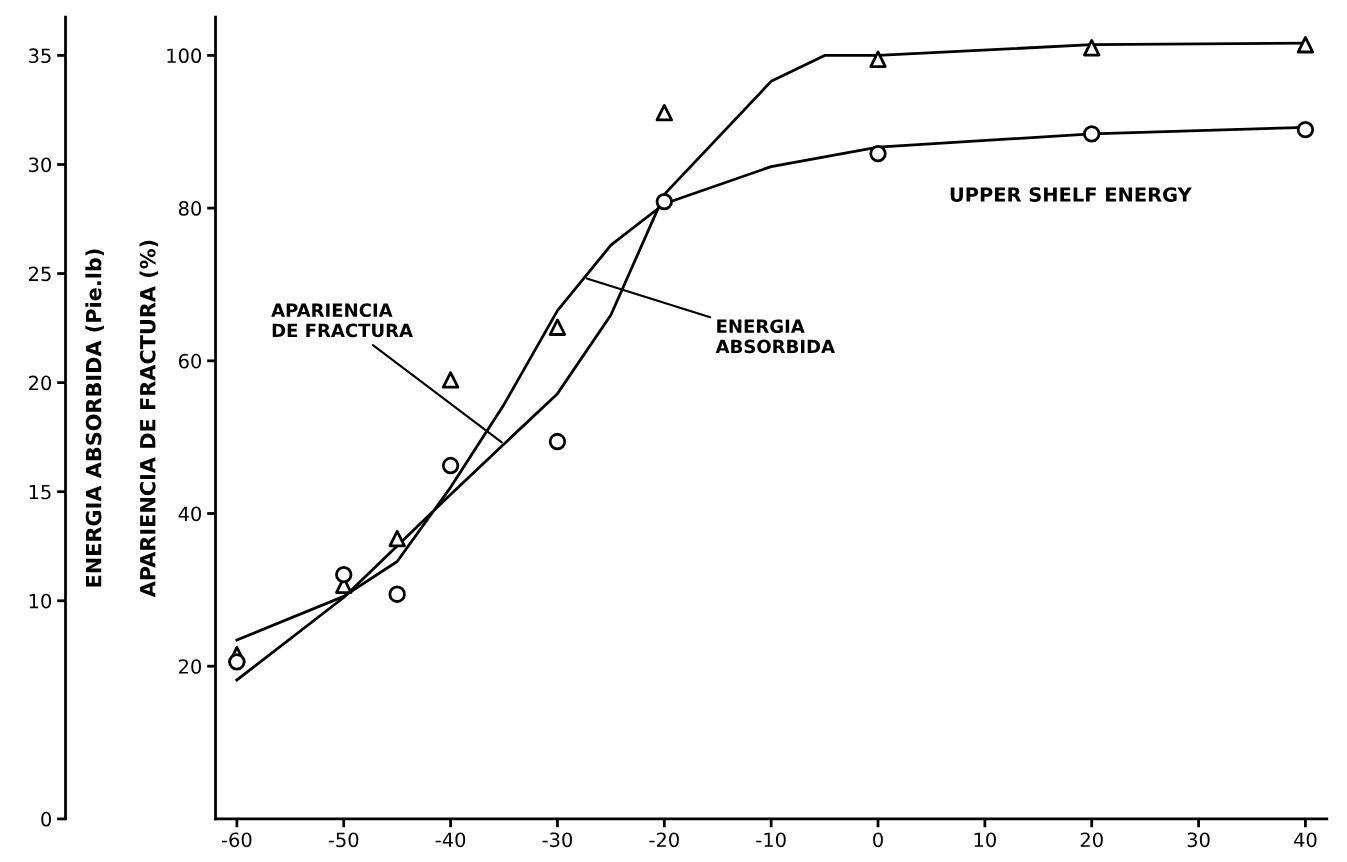 The height and width of the screenshot is (862, 1347). What do you see at coordinates (450, 840) in the screenshot?
I see `x-tick-label: -40` at bounding box center [450, 840].